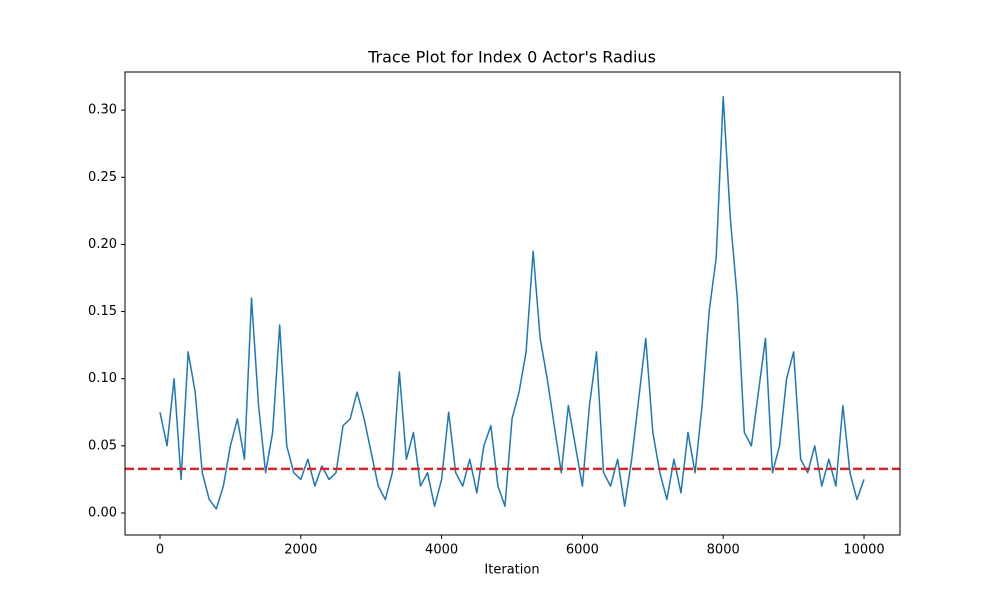  I want to click on x-tick-label: 10000, so click(863, 550).